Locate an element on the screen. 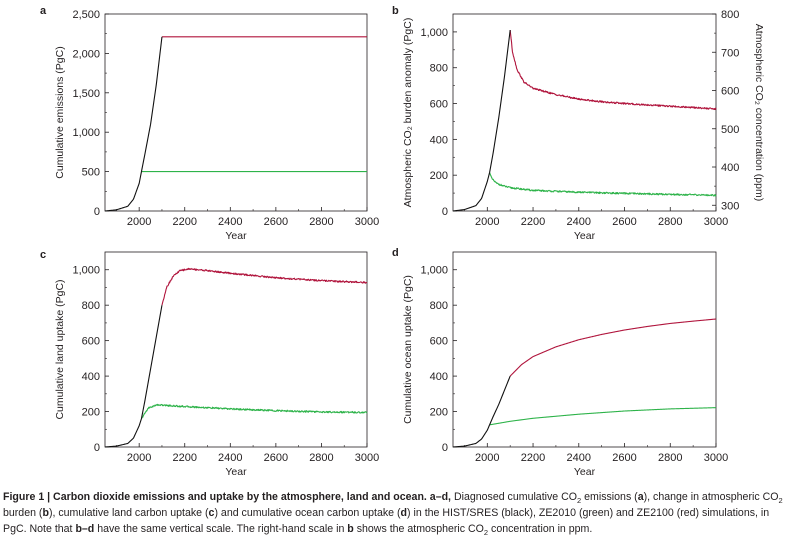 Image resolution: width=797 pixels, height=542 pixels. caption-segment-9: c is located at coordinates (211, 513).